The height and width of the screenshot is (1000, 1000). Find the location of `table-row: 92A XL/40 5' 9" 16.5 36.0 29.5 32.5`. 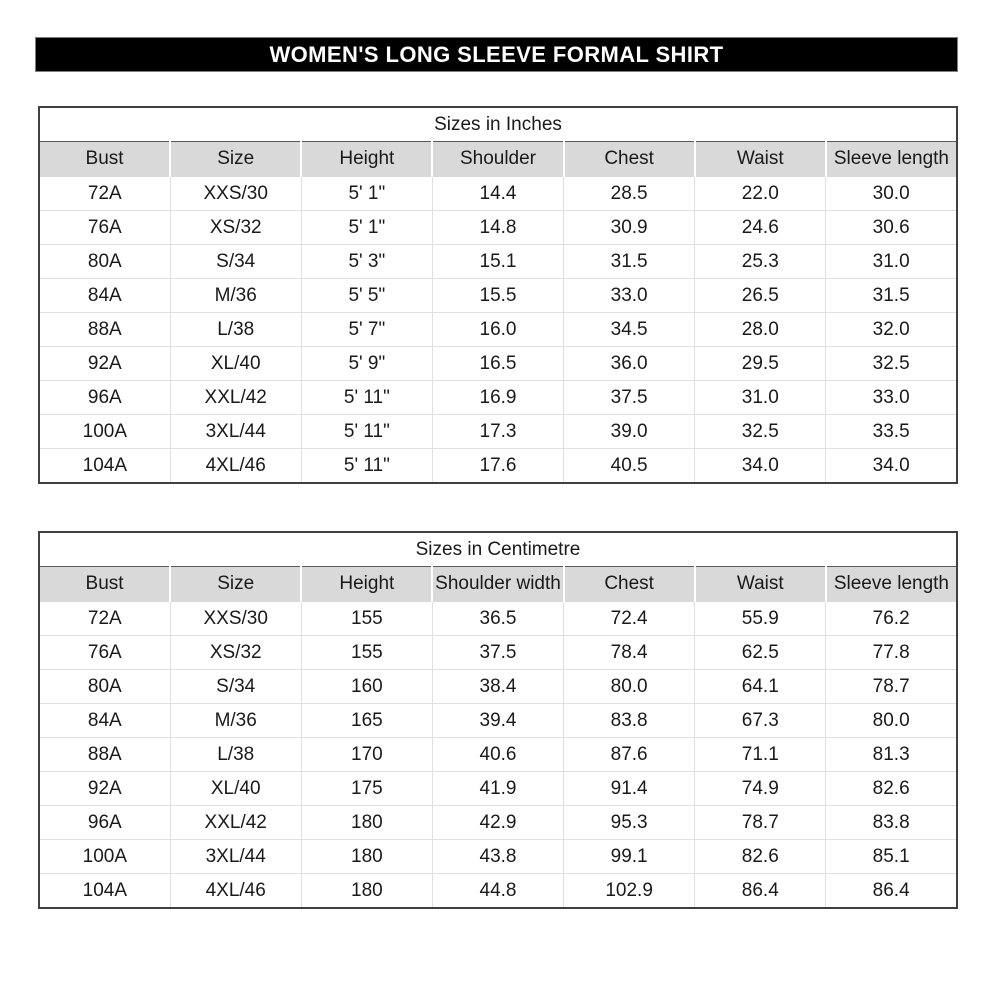

table-row: 92A XL/40 5' 9" 16.5 36.0 29.5 32.5 is located at coordinates (498, 363).